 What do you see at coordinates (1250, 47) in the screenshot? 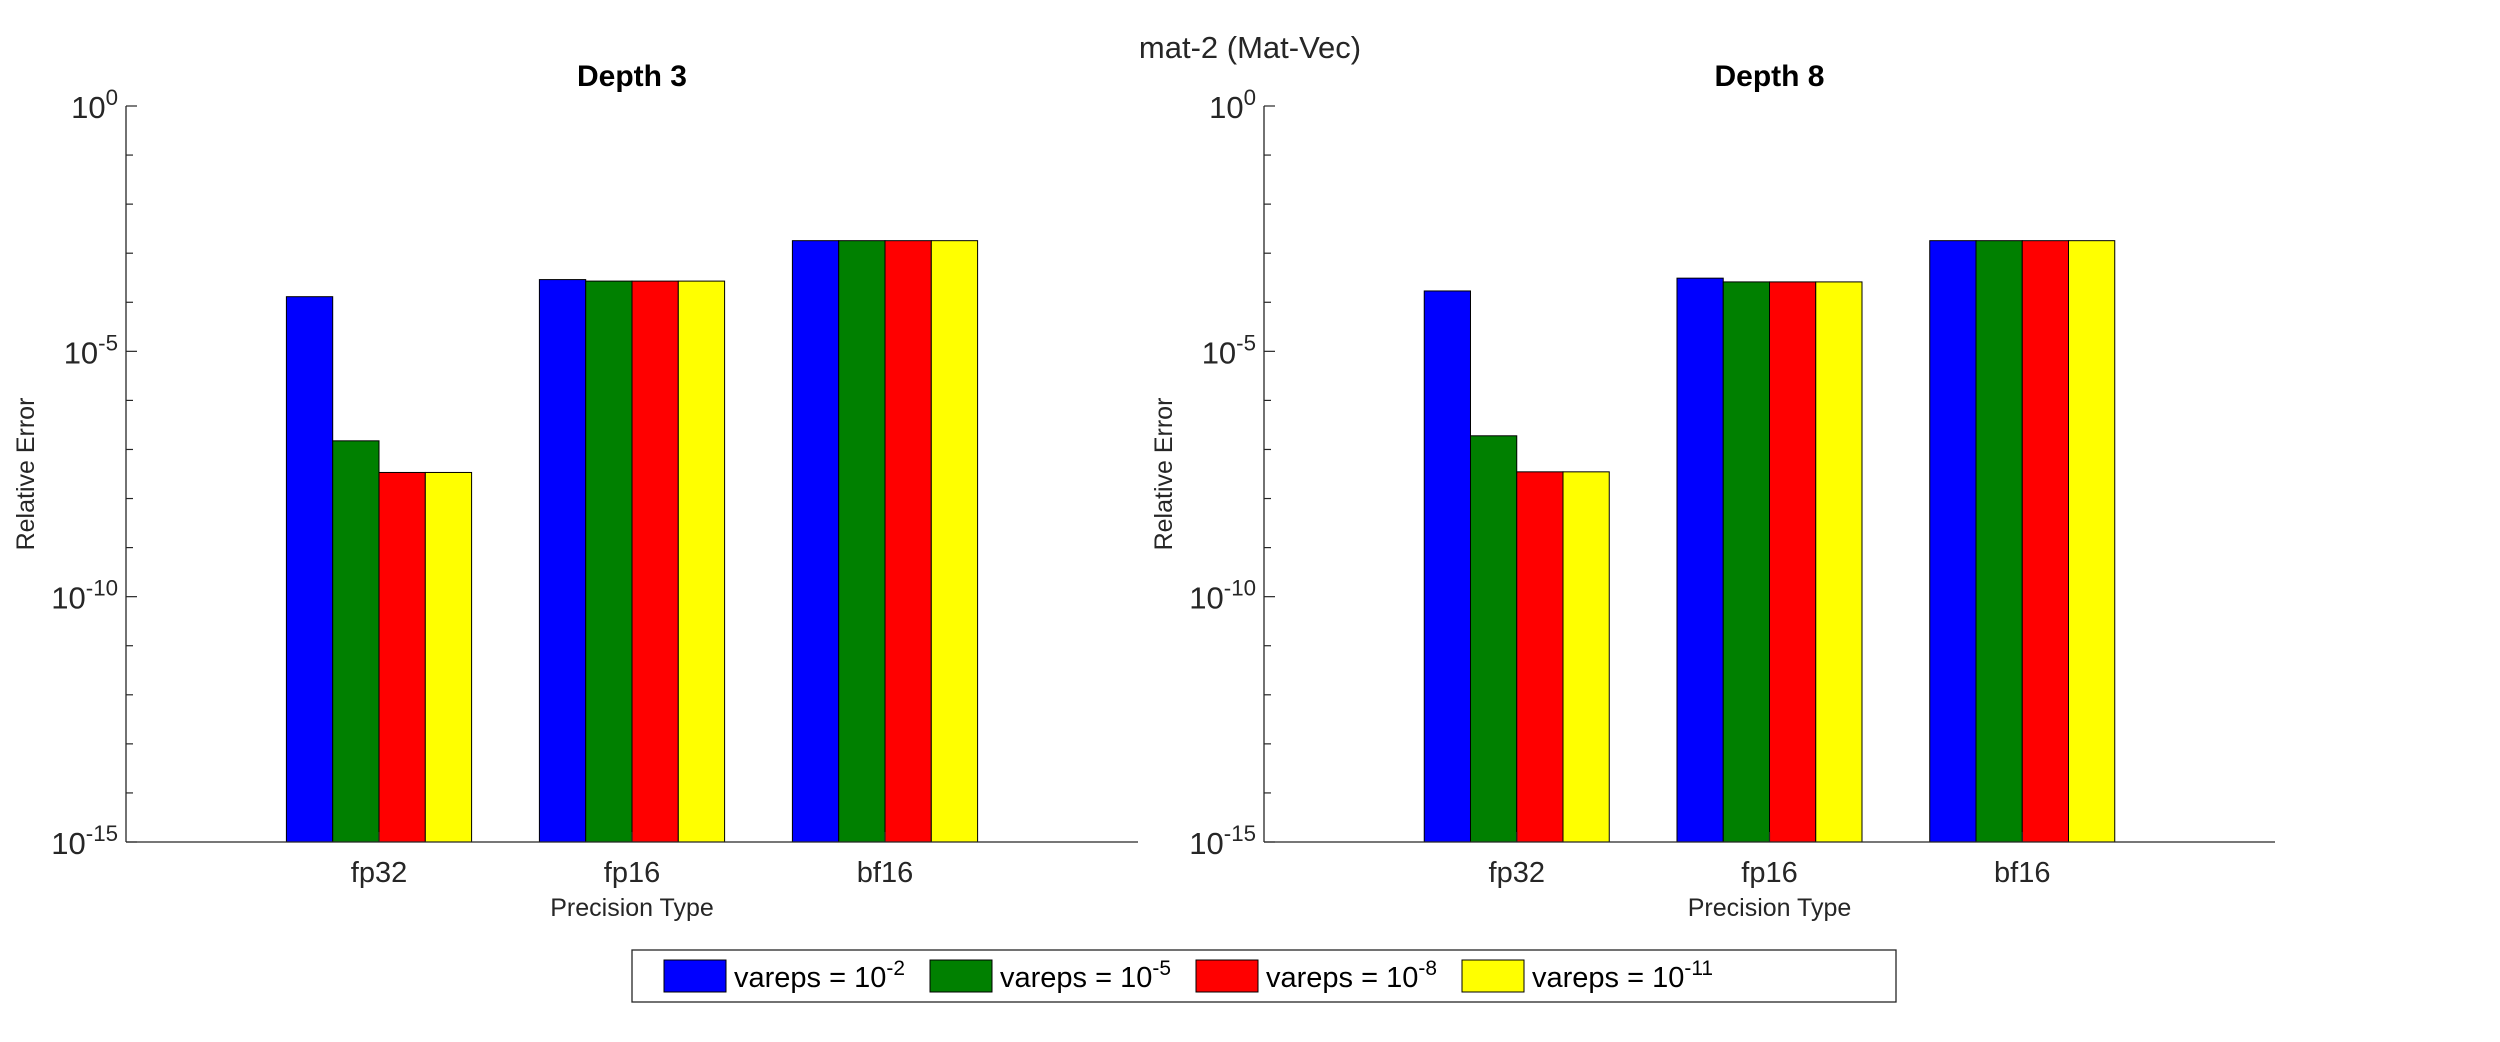
I see `figure-title: mat-2 (Mat-Vec)` at bounding box center [1250, 47].